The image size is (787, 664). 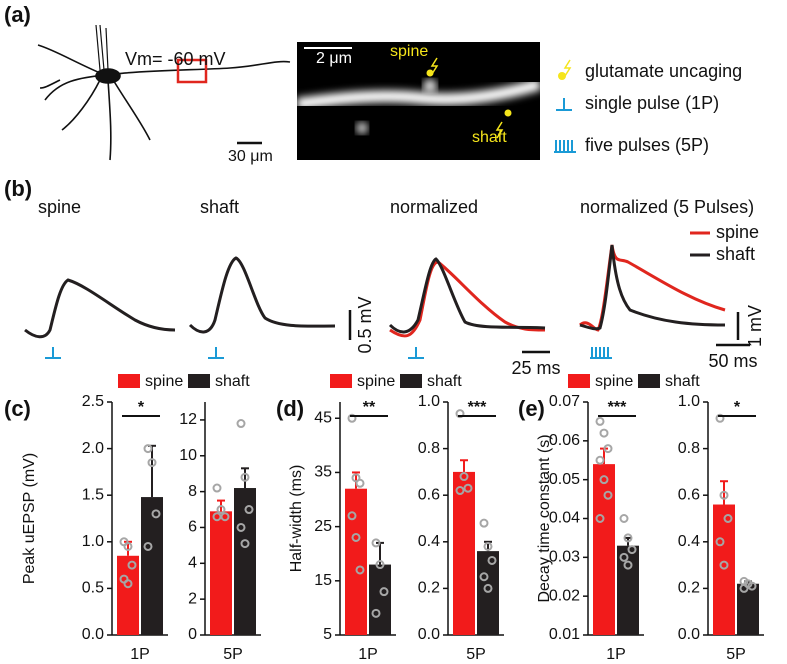 What do you see at coordinates (93, 401) in the screenshot?
I see `y-tick-label: 2.5` at bounding box center [93, 401].